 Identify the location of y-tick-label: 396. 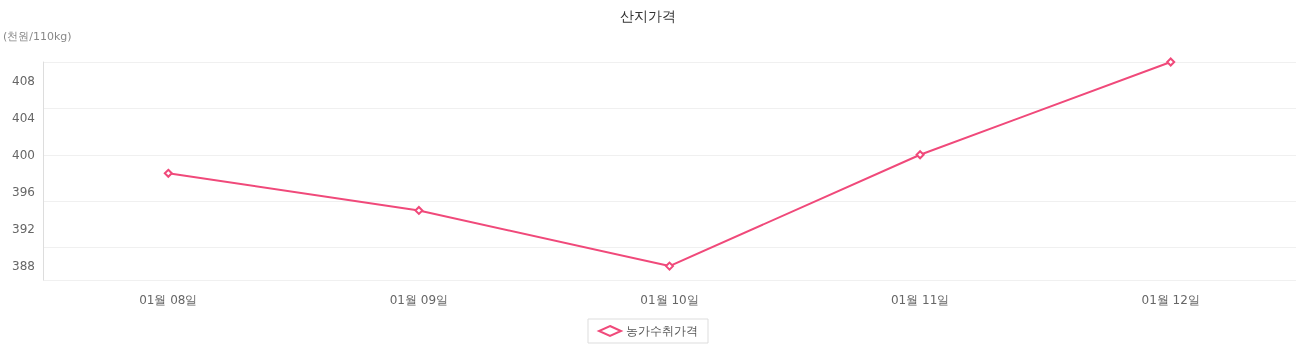
(23, 191).